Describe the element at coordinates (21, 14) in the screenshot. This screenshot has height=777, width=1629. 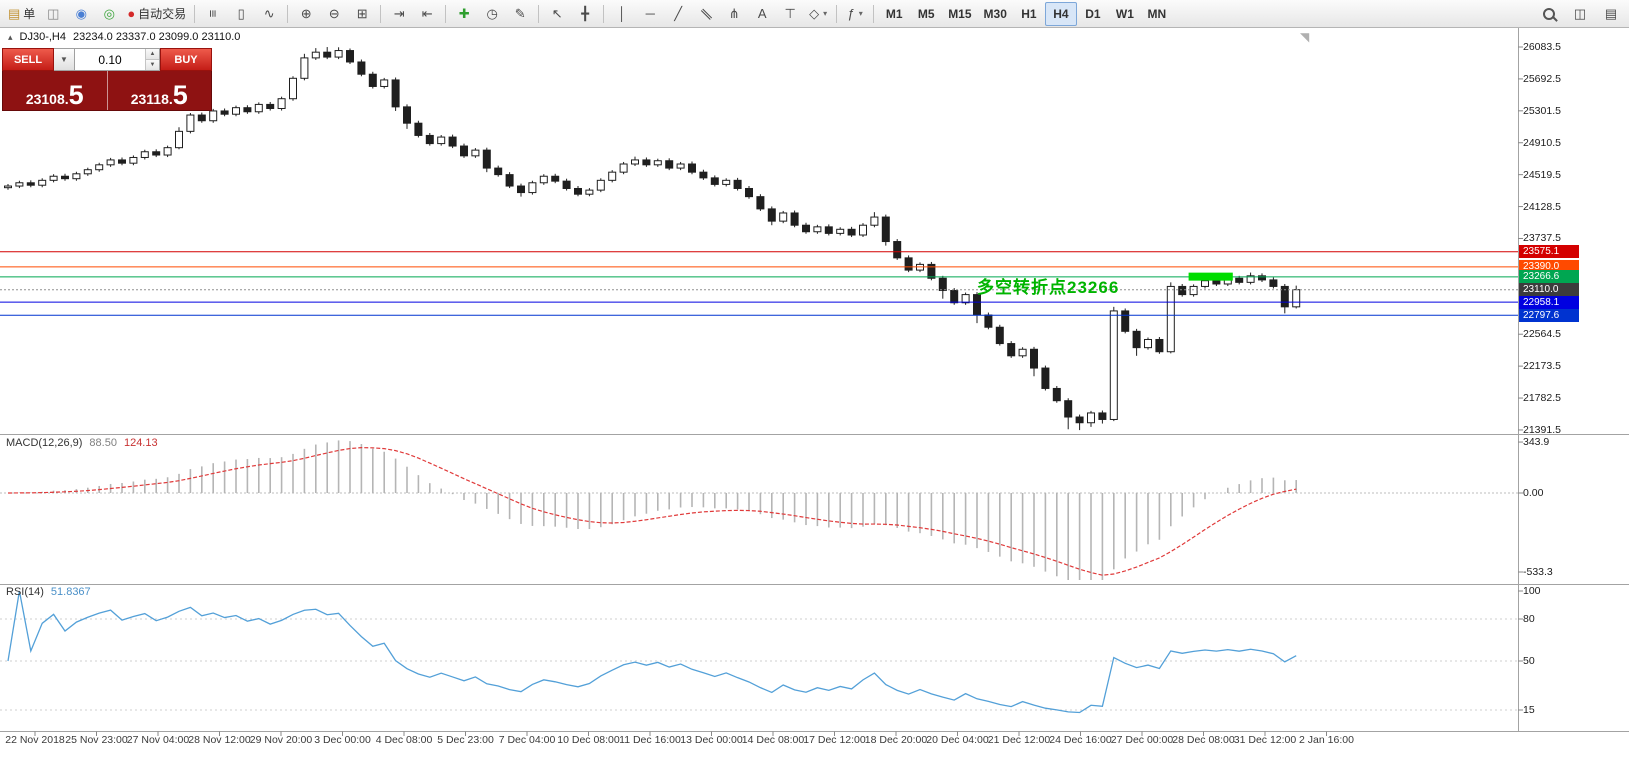
I see `new-order-button: ▤ 单` at that location.